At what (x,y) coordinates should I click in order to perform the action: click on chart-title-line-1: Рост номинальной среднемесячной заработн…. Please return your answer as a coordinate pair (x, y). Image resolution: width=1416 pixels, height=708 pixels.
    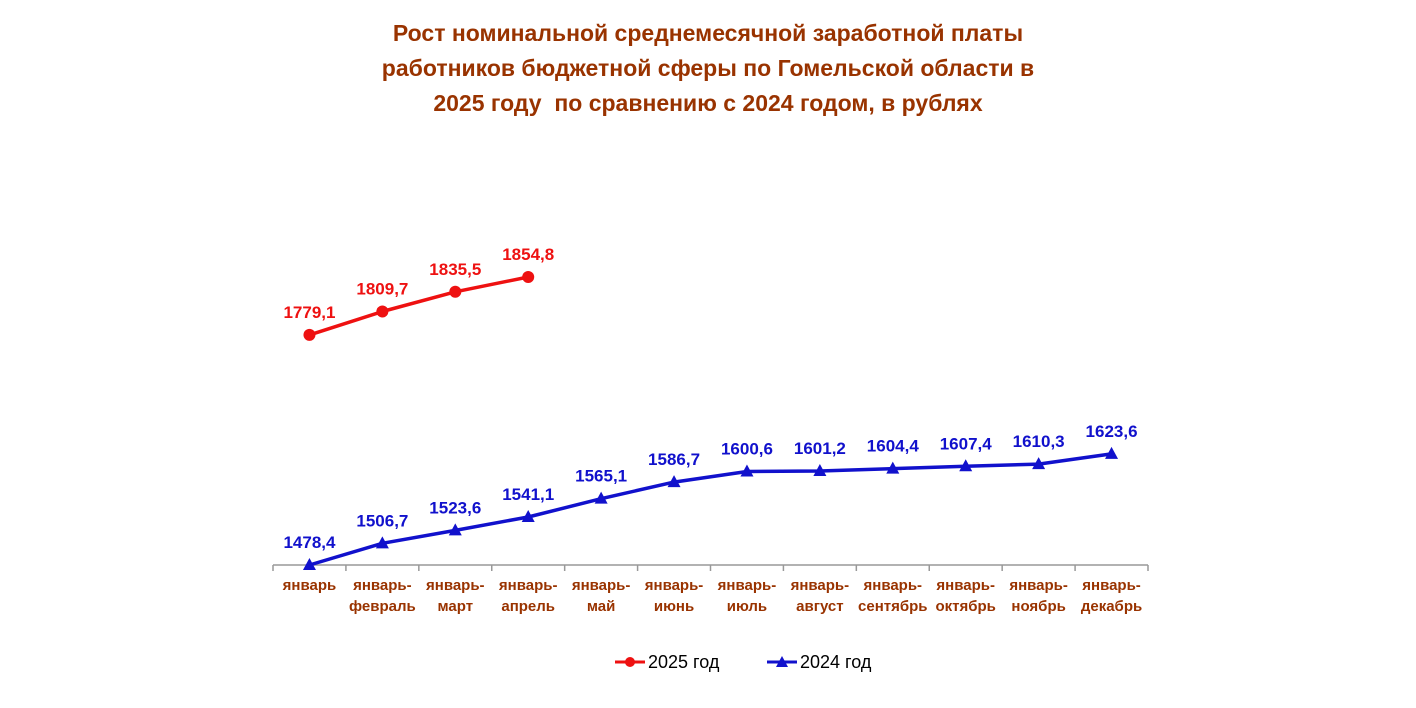
    Looking at the image, I should click on (708, 33).